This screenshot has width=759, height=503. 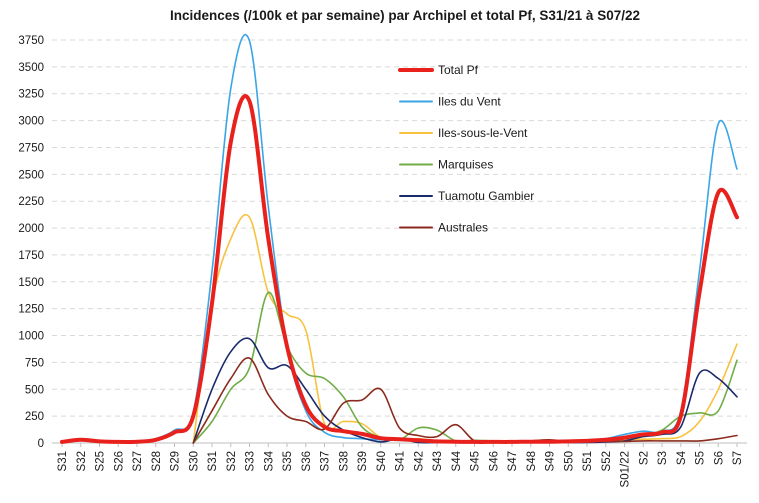 What do you see at coordinates (738, 458) in the screenshot?
I see `x-tick-label: S7` at bounding box center [738, 458].